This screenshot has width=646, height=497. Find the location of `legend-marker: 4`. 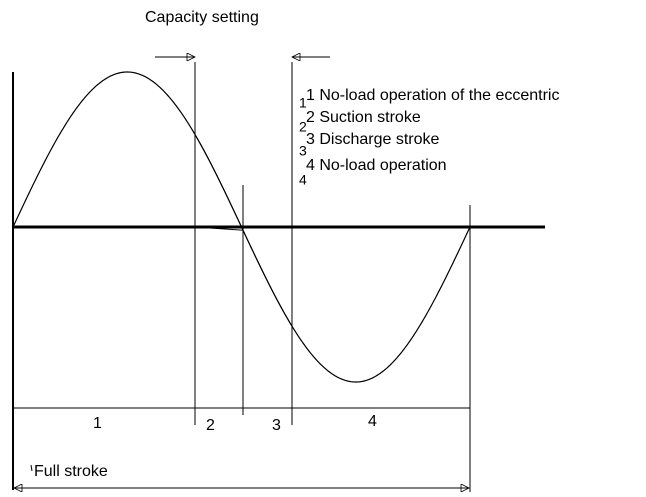

legend-marker: 4 is located at coordinates (303, 180).